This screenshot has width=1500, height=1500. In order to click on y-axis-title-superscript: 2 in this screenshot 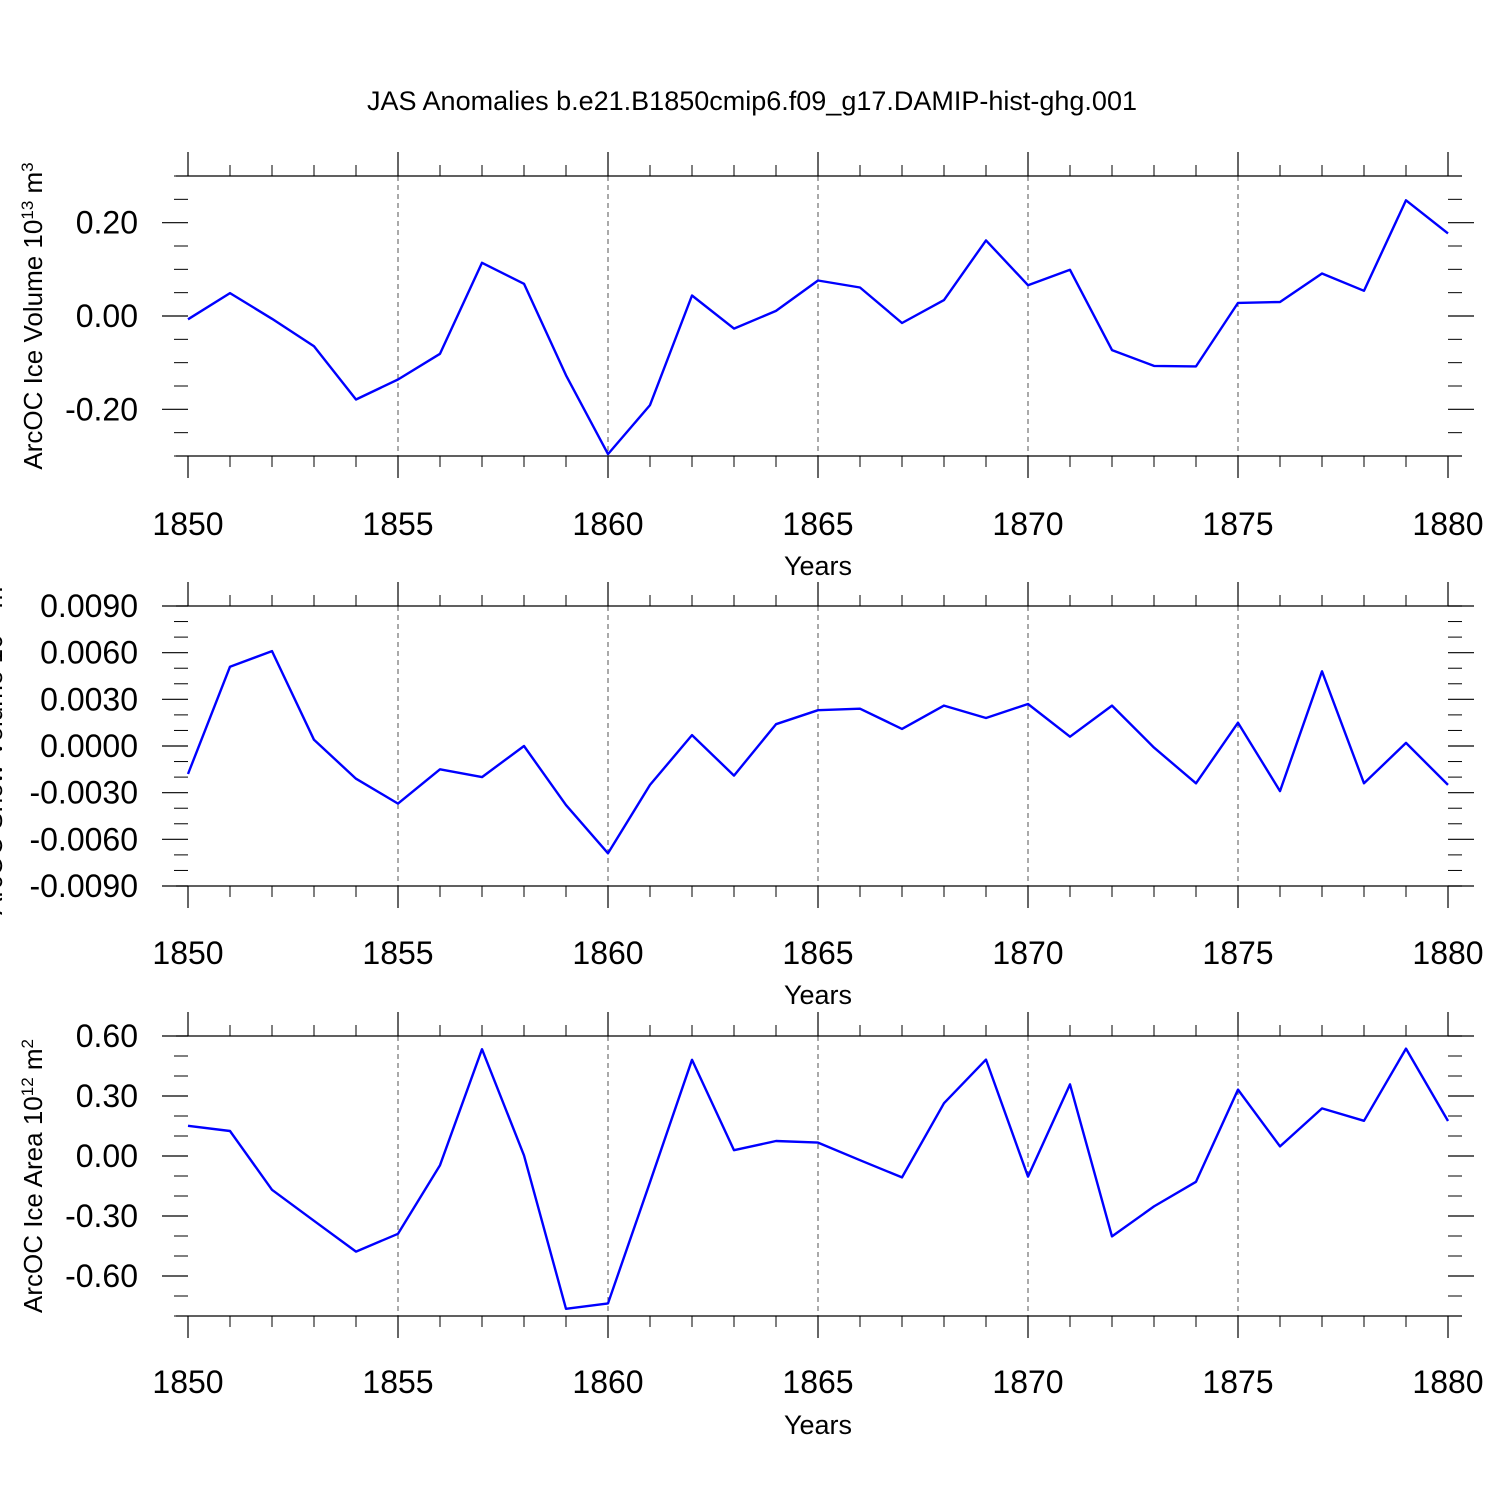, I will do `click(27, 1043)`.